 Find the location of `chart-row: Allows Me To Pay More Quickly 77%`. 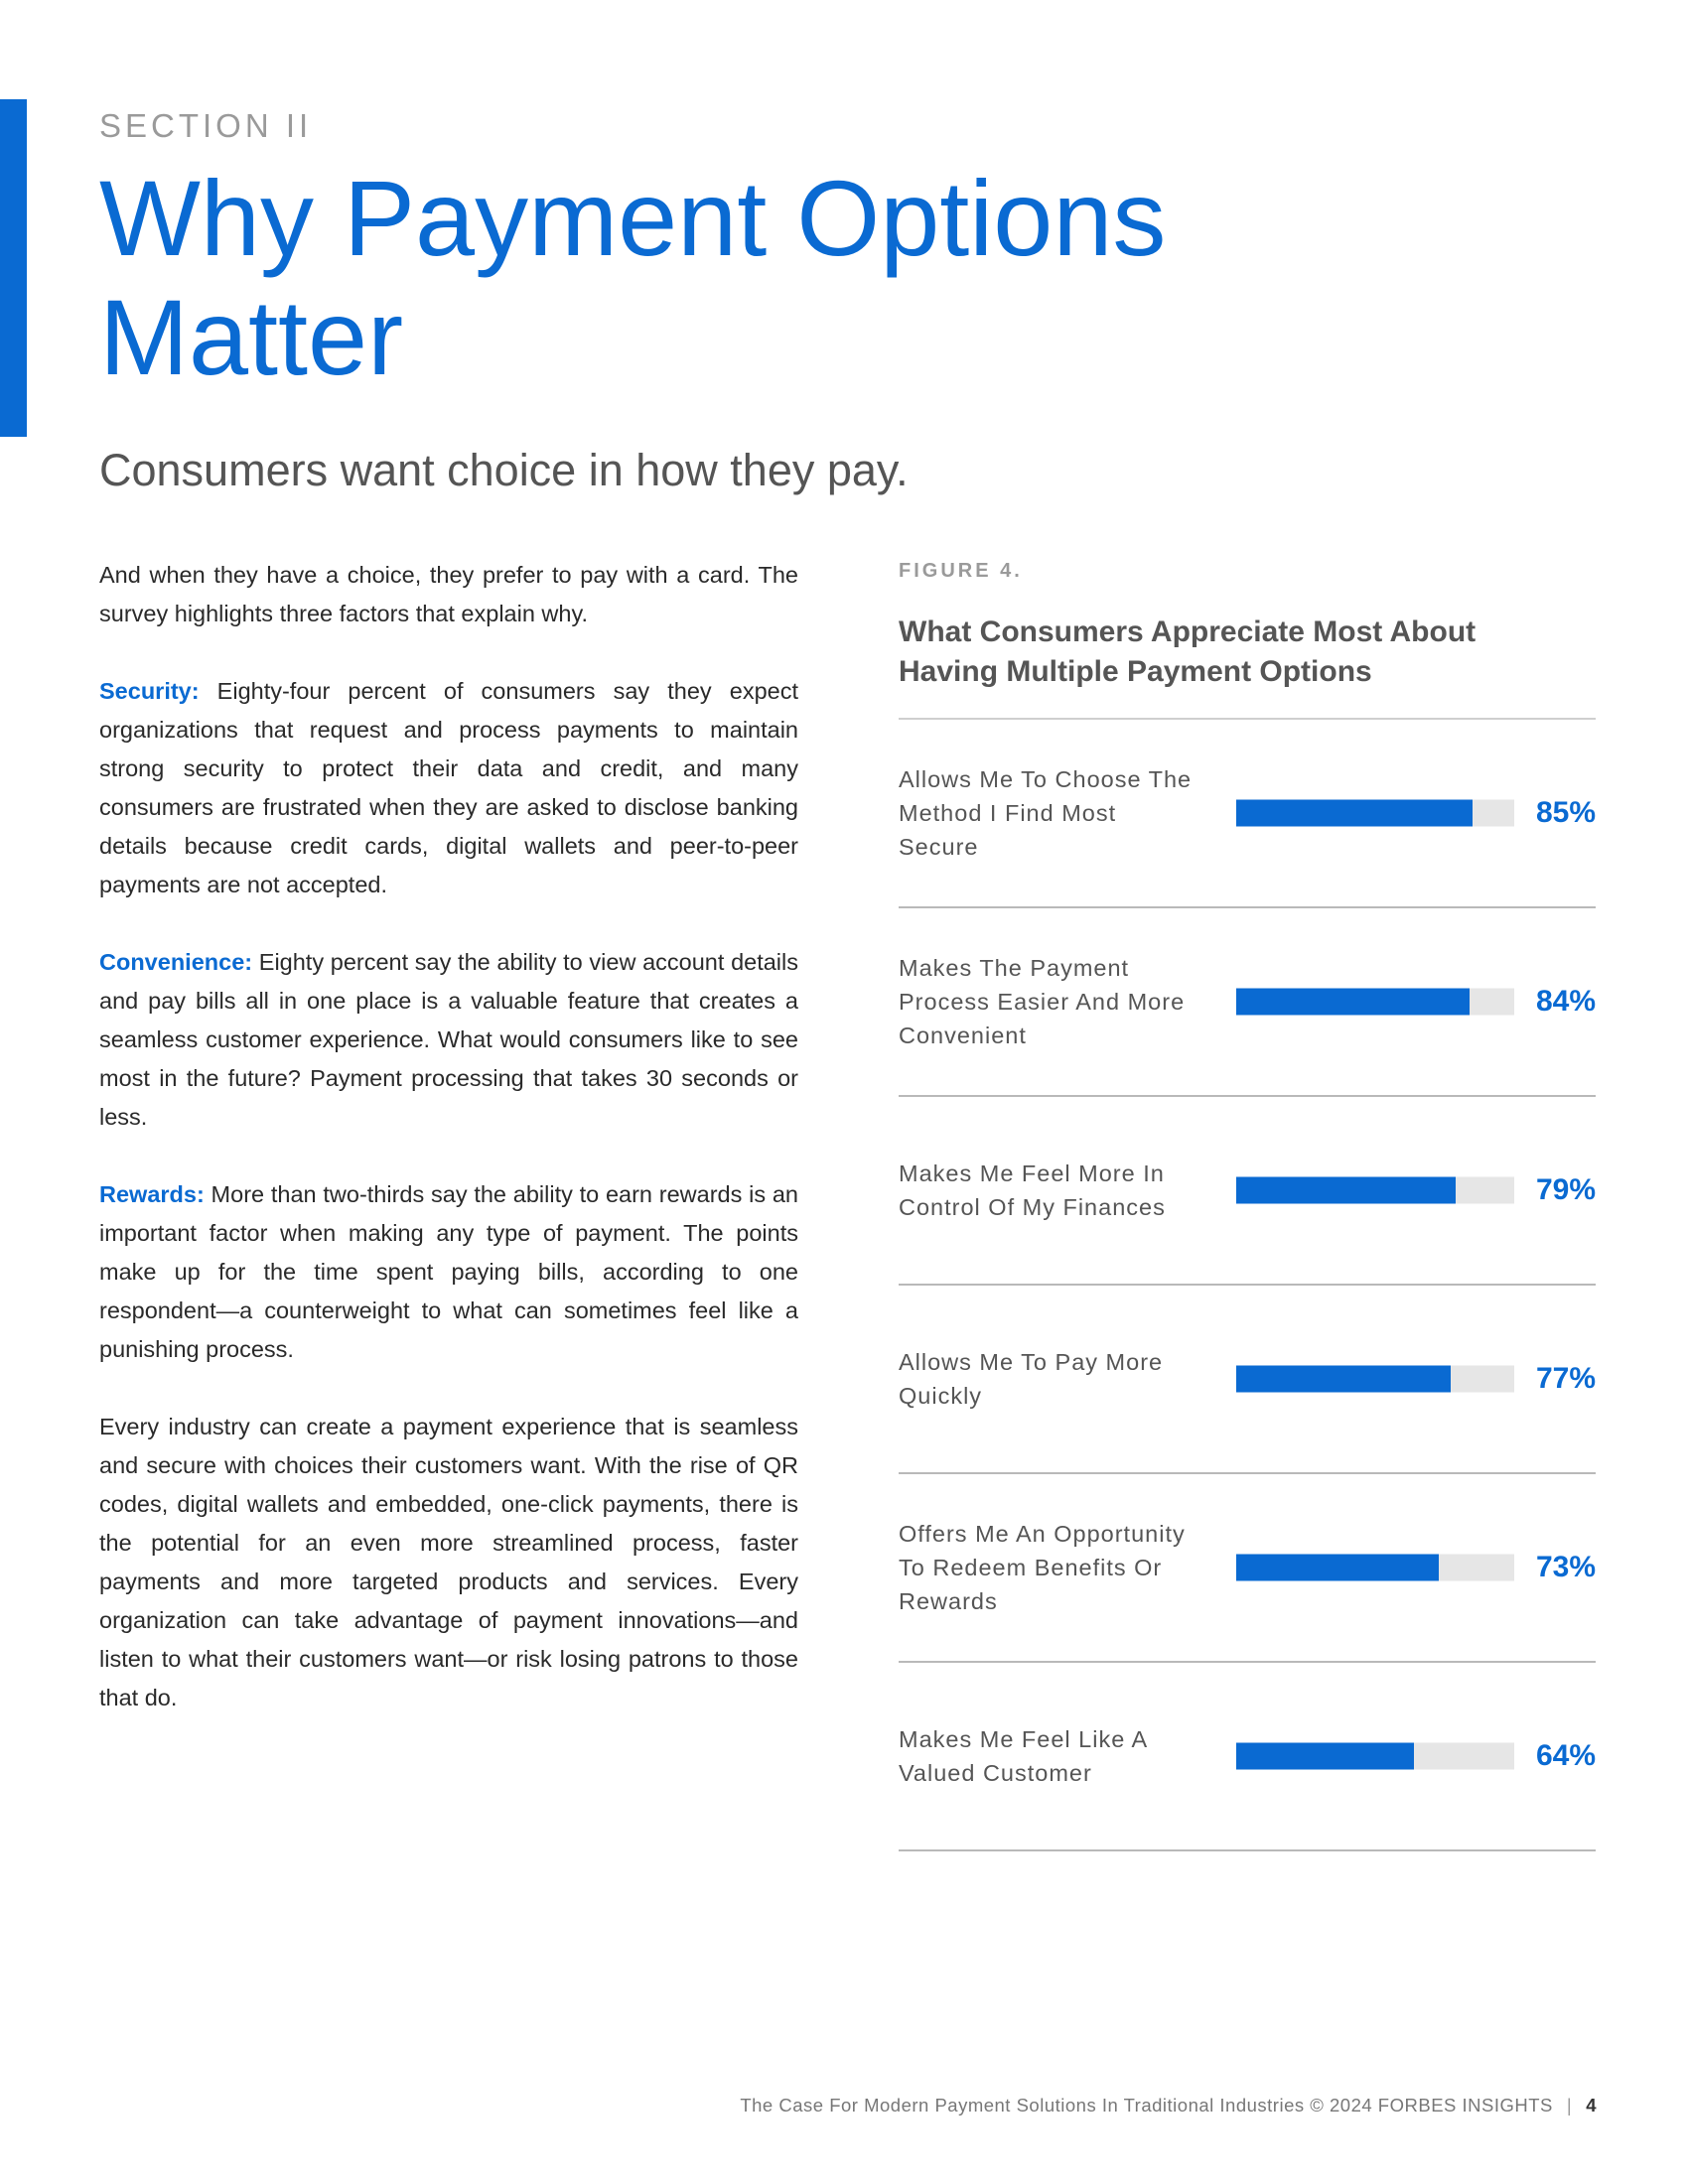

chart-row: Allows Me To Pay More Quickly 77% is located at coordinates (1247, 1380).